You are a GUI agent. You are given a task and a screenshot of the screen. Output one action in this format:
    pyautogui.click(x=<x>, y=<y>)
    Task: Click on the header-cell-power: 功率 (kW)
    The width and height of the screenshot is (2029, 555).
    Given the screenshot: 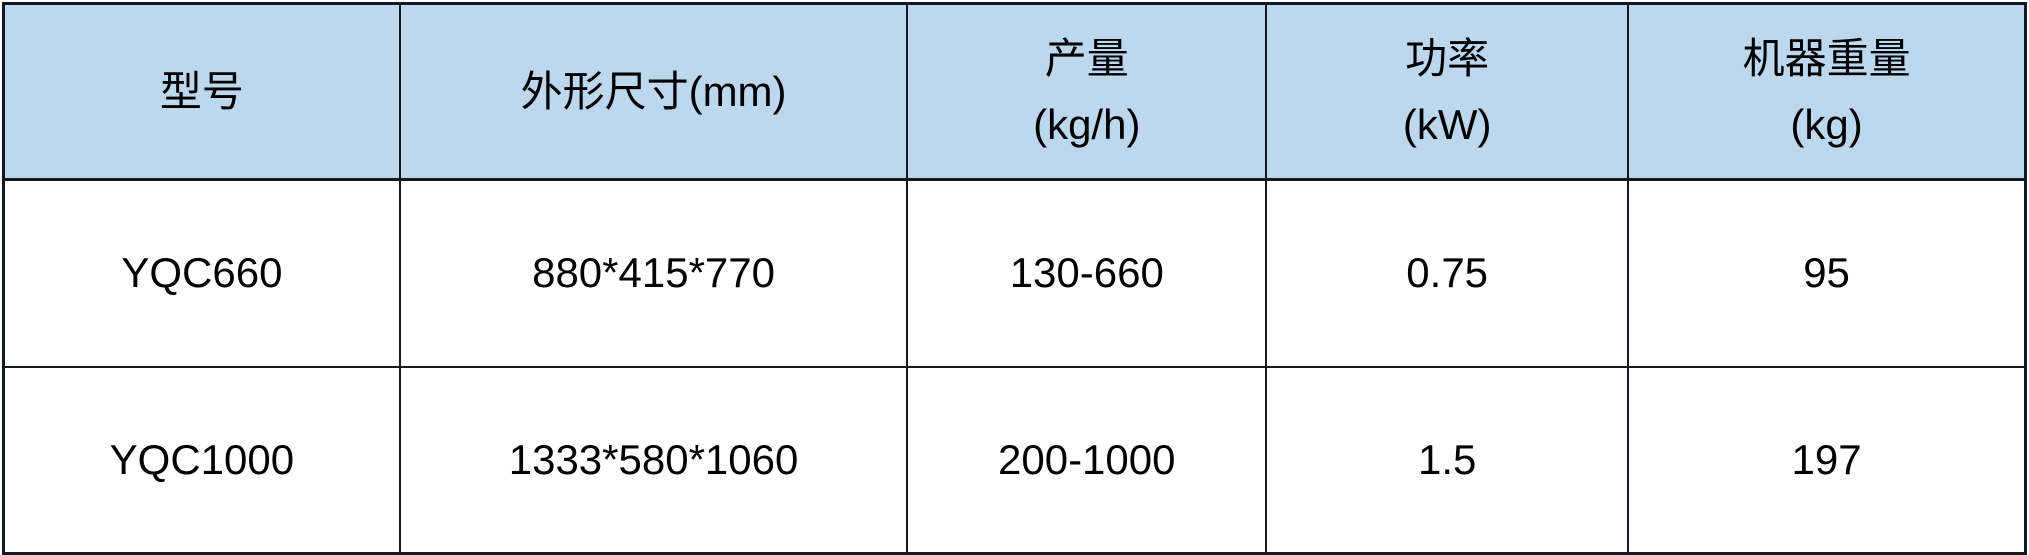 What is the action you would take?
    pyautogui.click(x=1447, y=91)
    